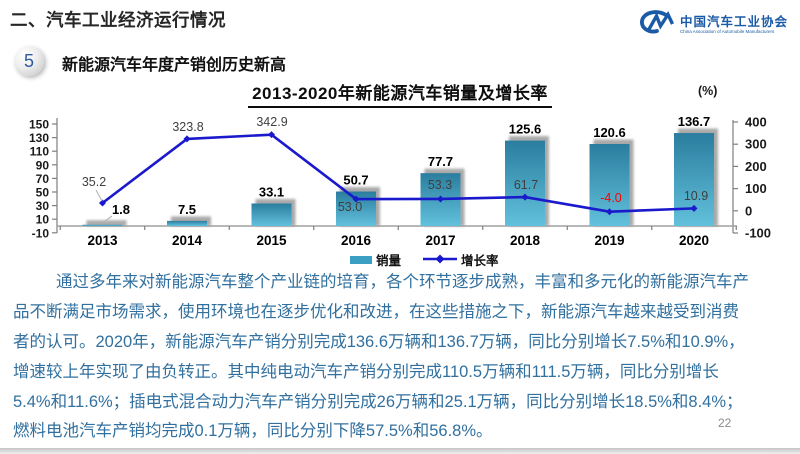 Image resolution: width=800 pixels, height=454 pixels. Describe the element at coordinates (758, 233) in the screenshot. I see `svg-text: -100` at that location.